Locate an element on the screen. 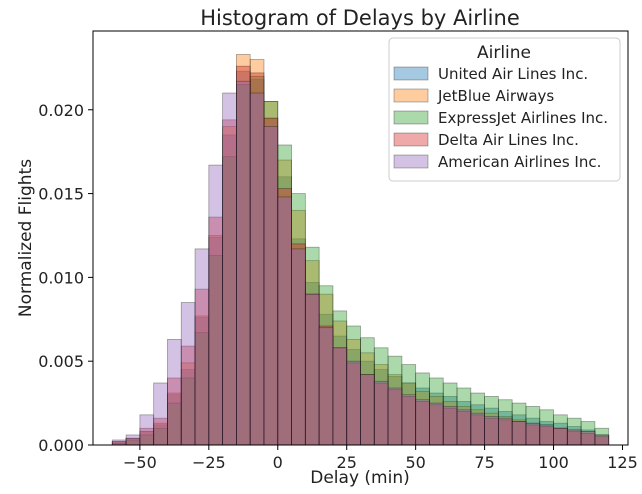 Image resolution: width=642 pixels, height=494 pixels. x-tick-label: 75 is located at coordinates (484, 462).